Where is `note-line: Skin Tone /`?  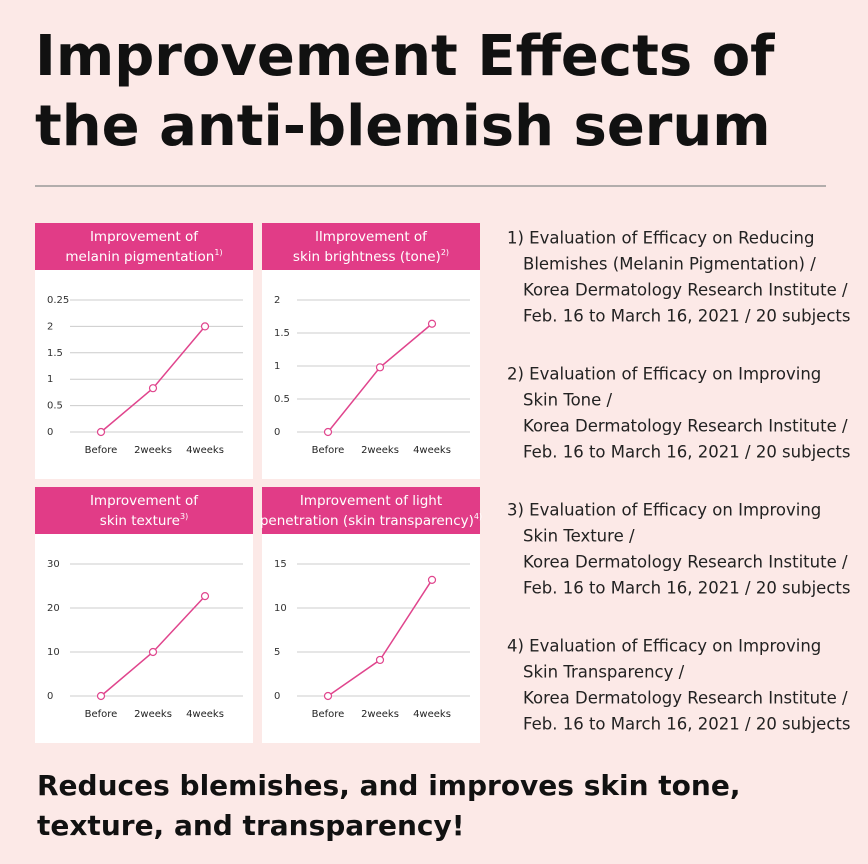
note-line: Skin Tone / is located at coordinates (568, 400).